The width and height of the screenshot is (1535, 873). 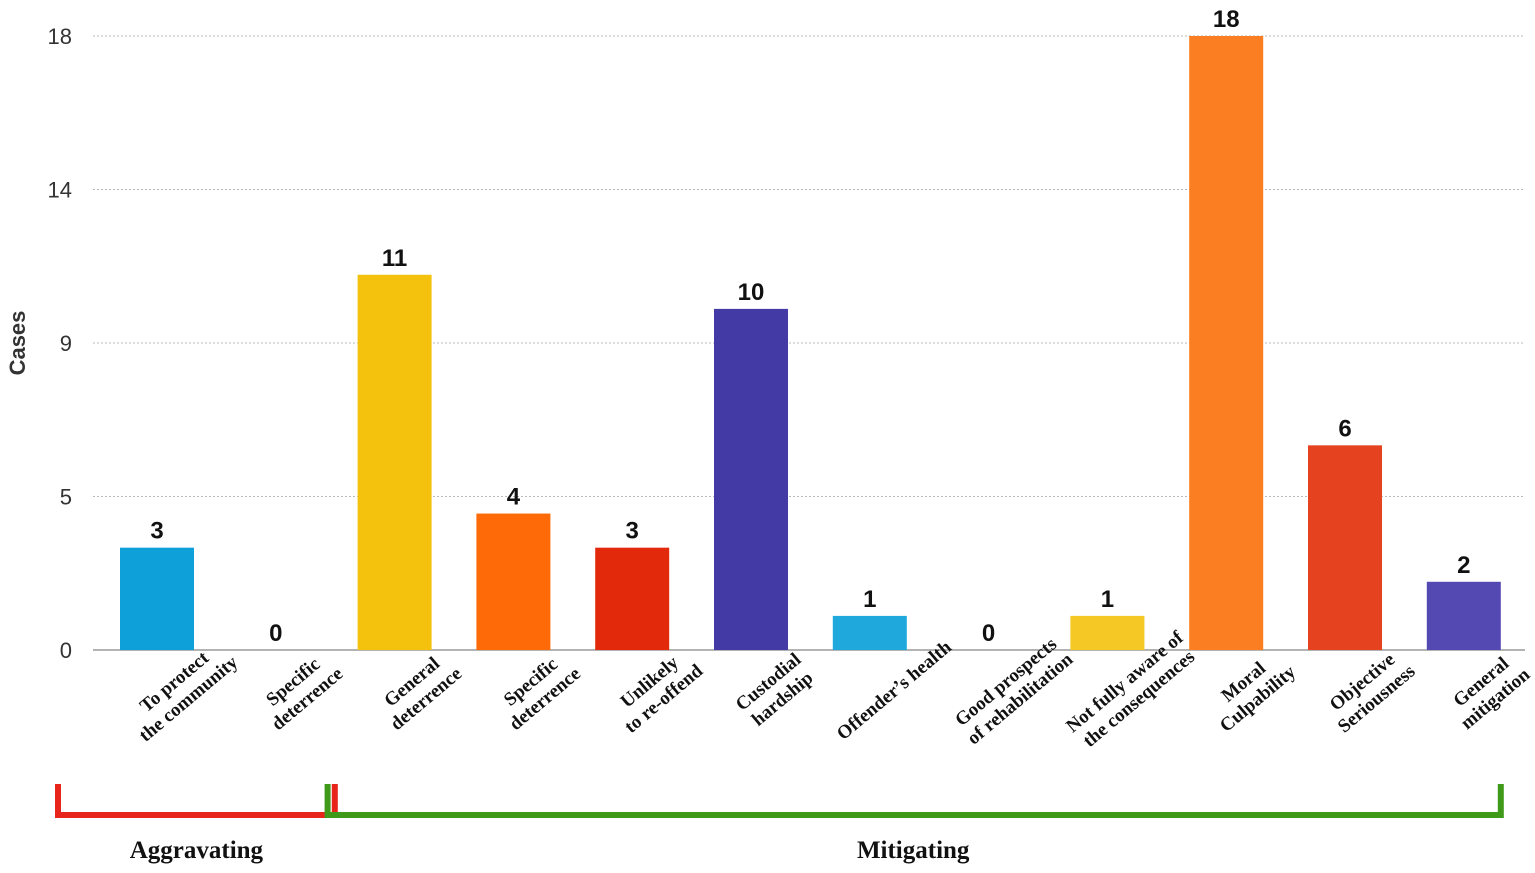 I want to click on category-label: To protectthe community, so click(x=181, y=691).